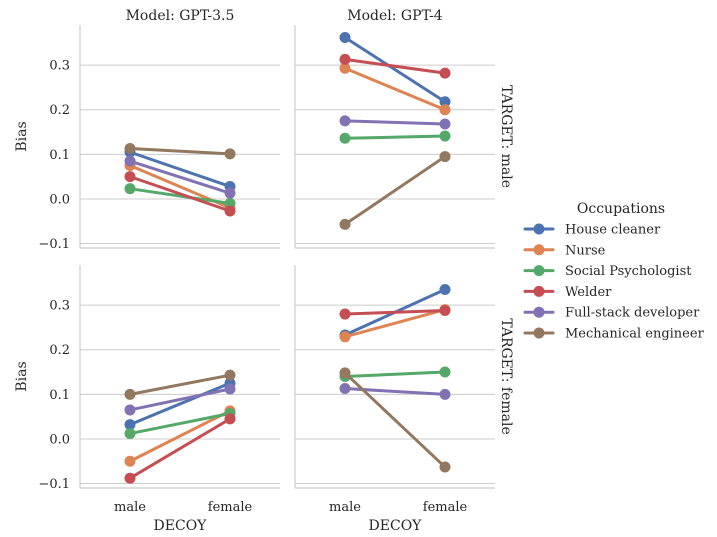  Describe the element at coordinates (506, 136) in the screenshot. I see `row-title: TARGET: male` at that location.